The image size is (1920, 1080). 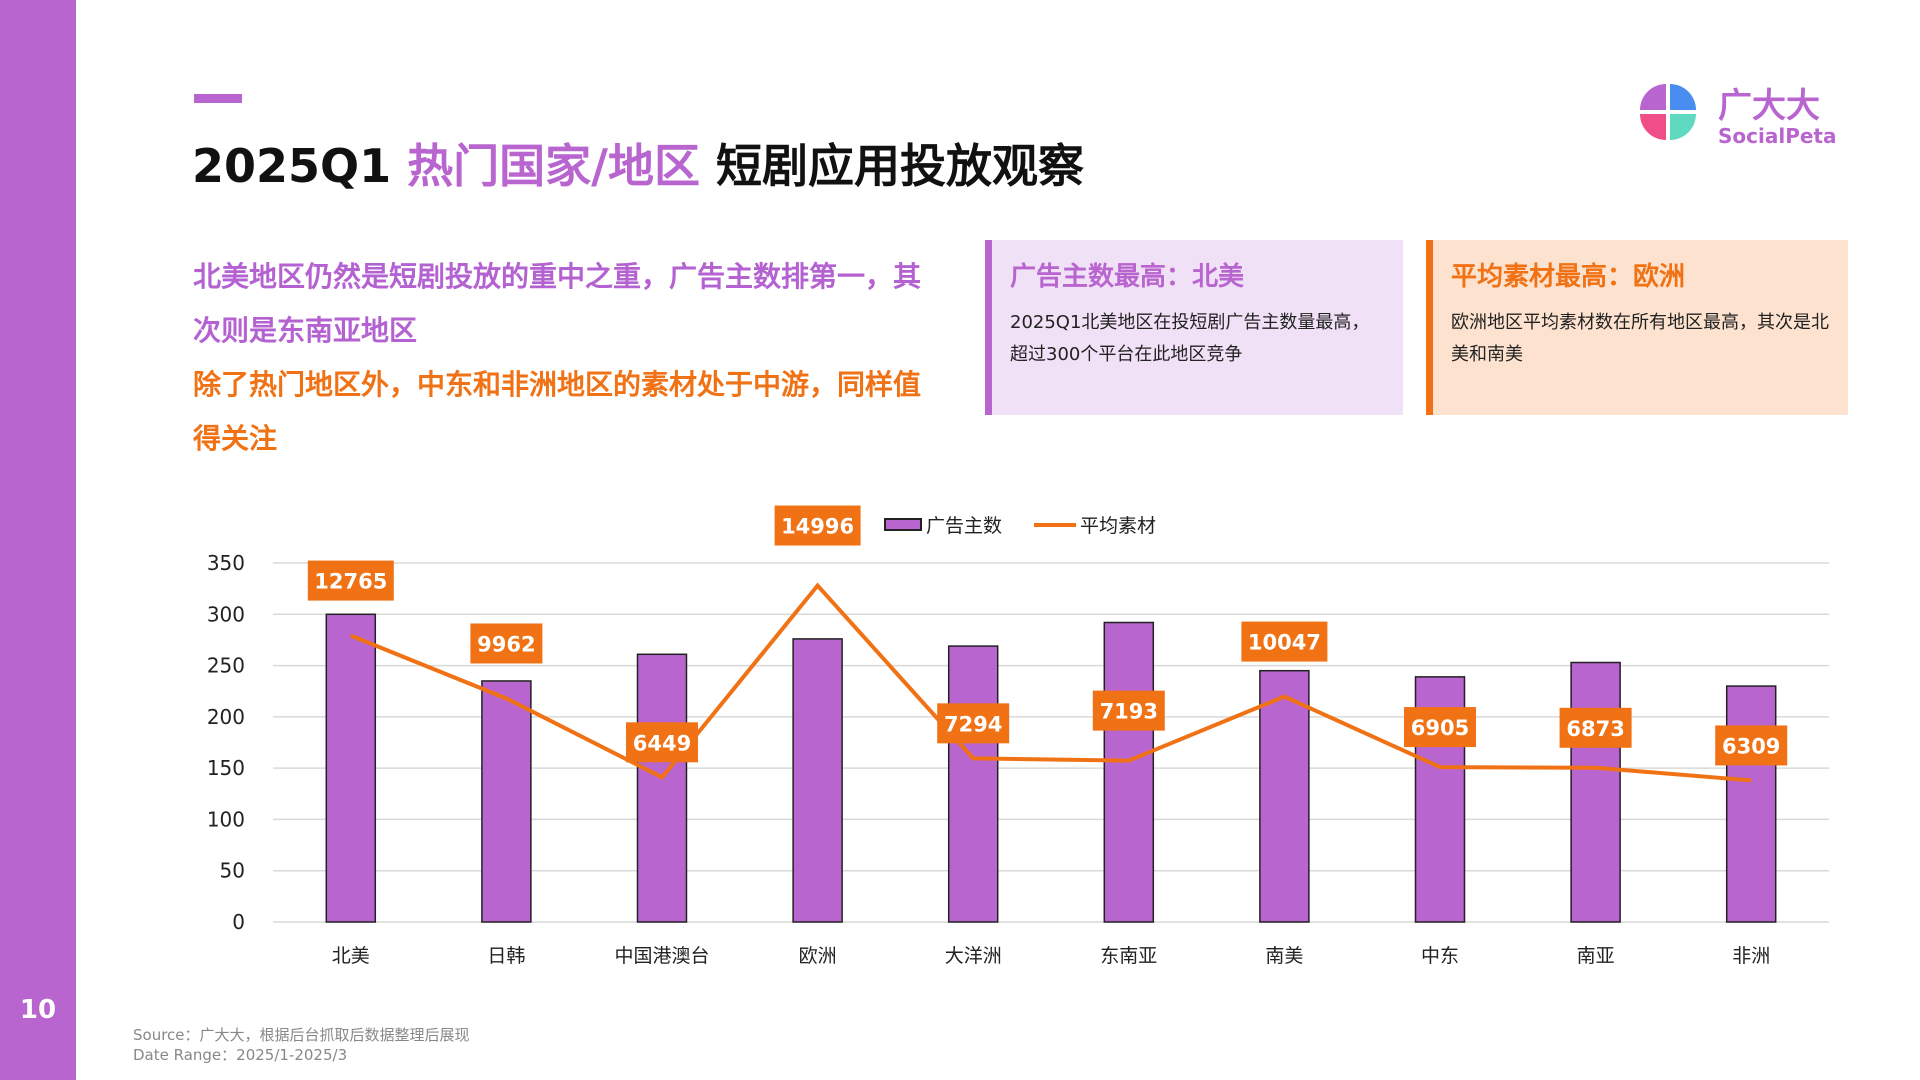 What do you see at coordinates (1751, 956) in the screenshot?
I see `x-tick-label: 非洲` at bounding box center [1751, 956].